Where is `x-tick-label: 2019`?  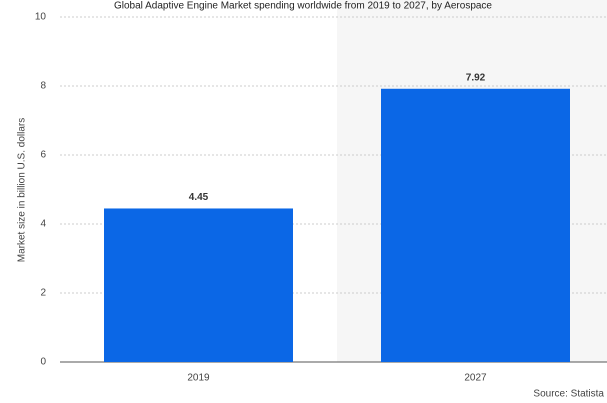 x-tick-label: 2019 is located at coordinates (198, 378).